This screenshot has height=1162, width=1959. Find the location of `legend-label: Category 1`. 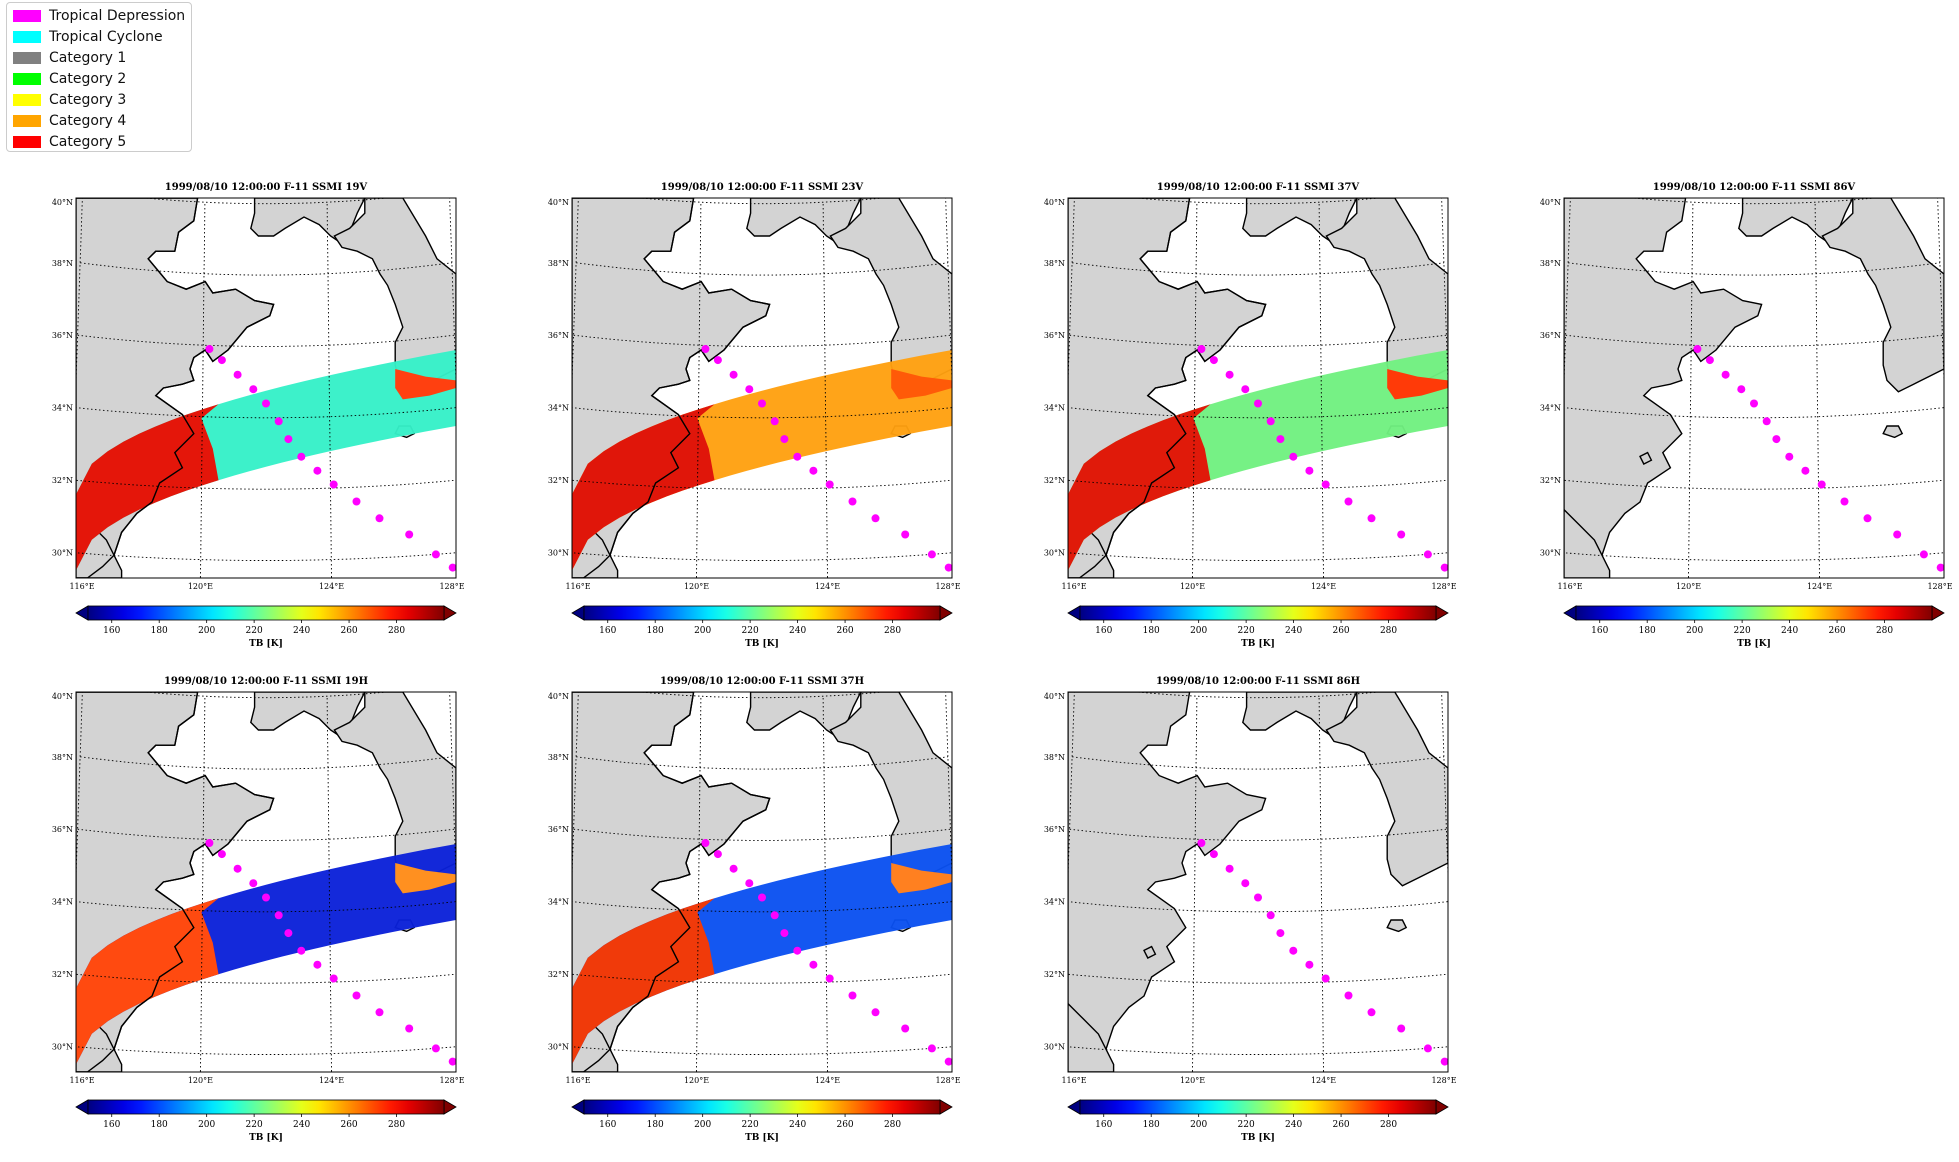

legend-label: Category 1 is located at coordinates (88, 58).